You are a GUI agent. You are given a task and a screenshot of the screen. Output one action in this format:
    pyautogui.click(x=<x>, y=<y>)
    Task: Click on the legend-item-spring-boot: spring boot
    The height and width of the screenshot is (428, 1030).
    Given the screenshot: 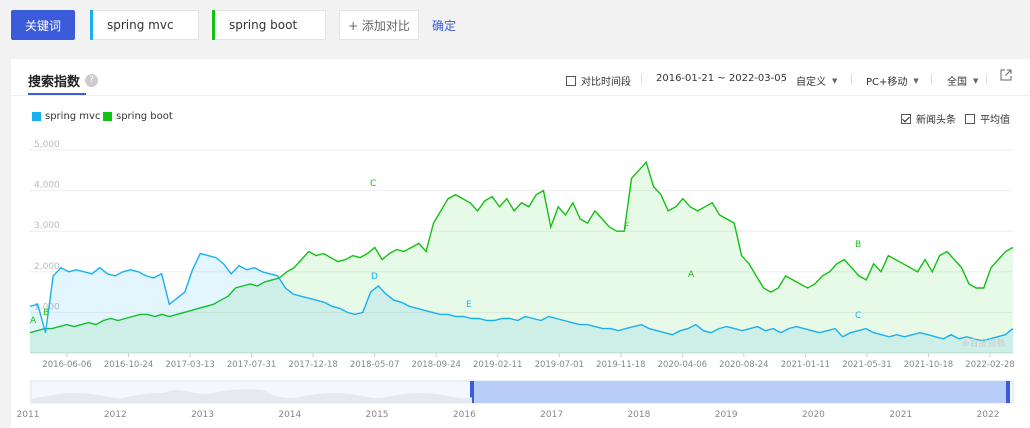 What is the action you would take?
    pyautogui.click(x=138, y=116)
    